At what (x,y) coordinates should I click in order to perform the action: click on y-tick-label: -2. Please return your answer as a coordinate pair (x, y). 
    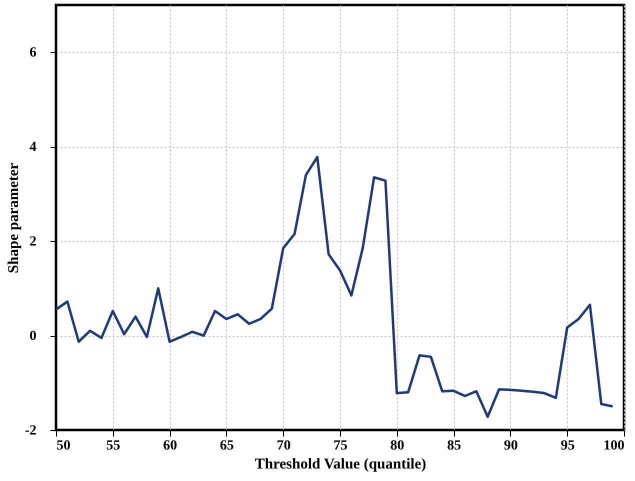
    Looking at the image, I should click on (30, 431).